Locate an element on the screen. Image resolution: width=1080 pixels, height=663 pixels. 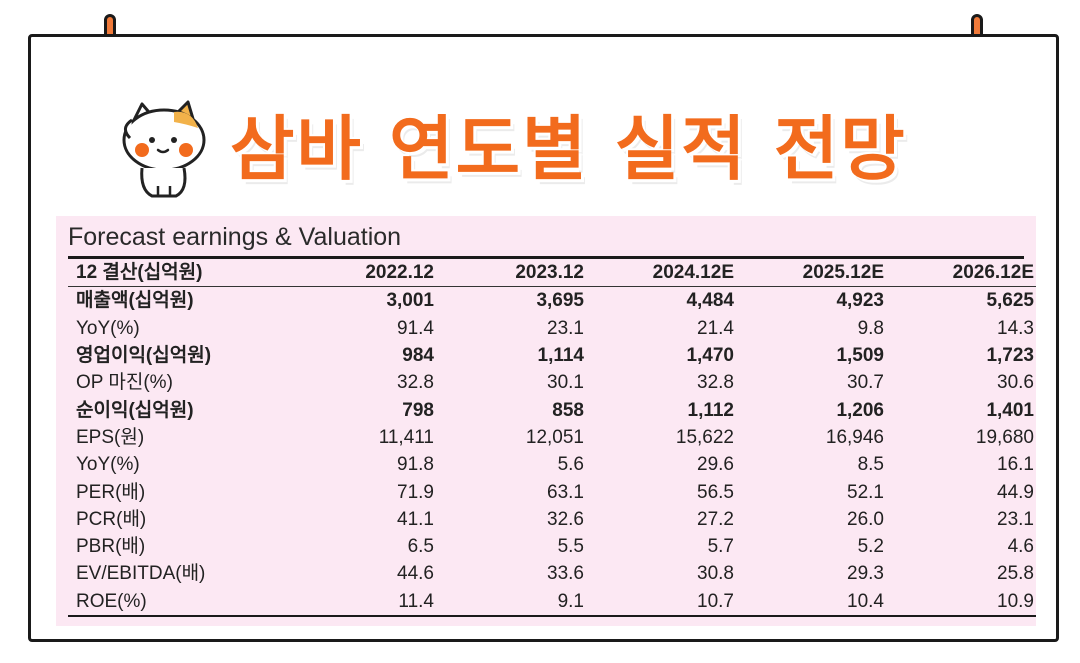
table-cell: 26.0 is located at coordinates (865, 519).